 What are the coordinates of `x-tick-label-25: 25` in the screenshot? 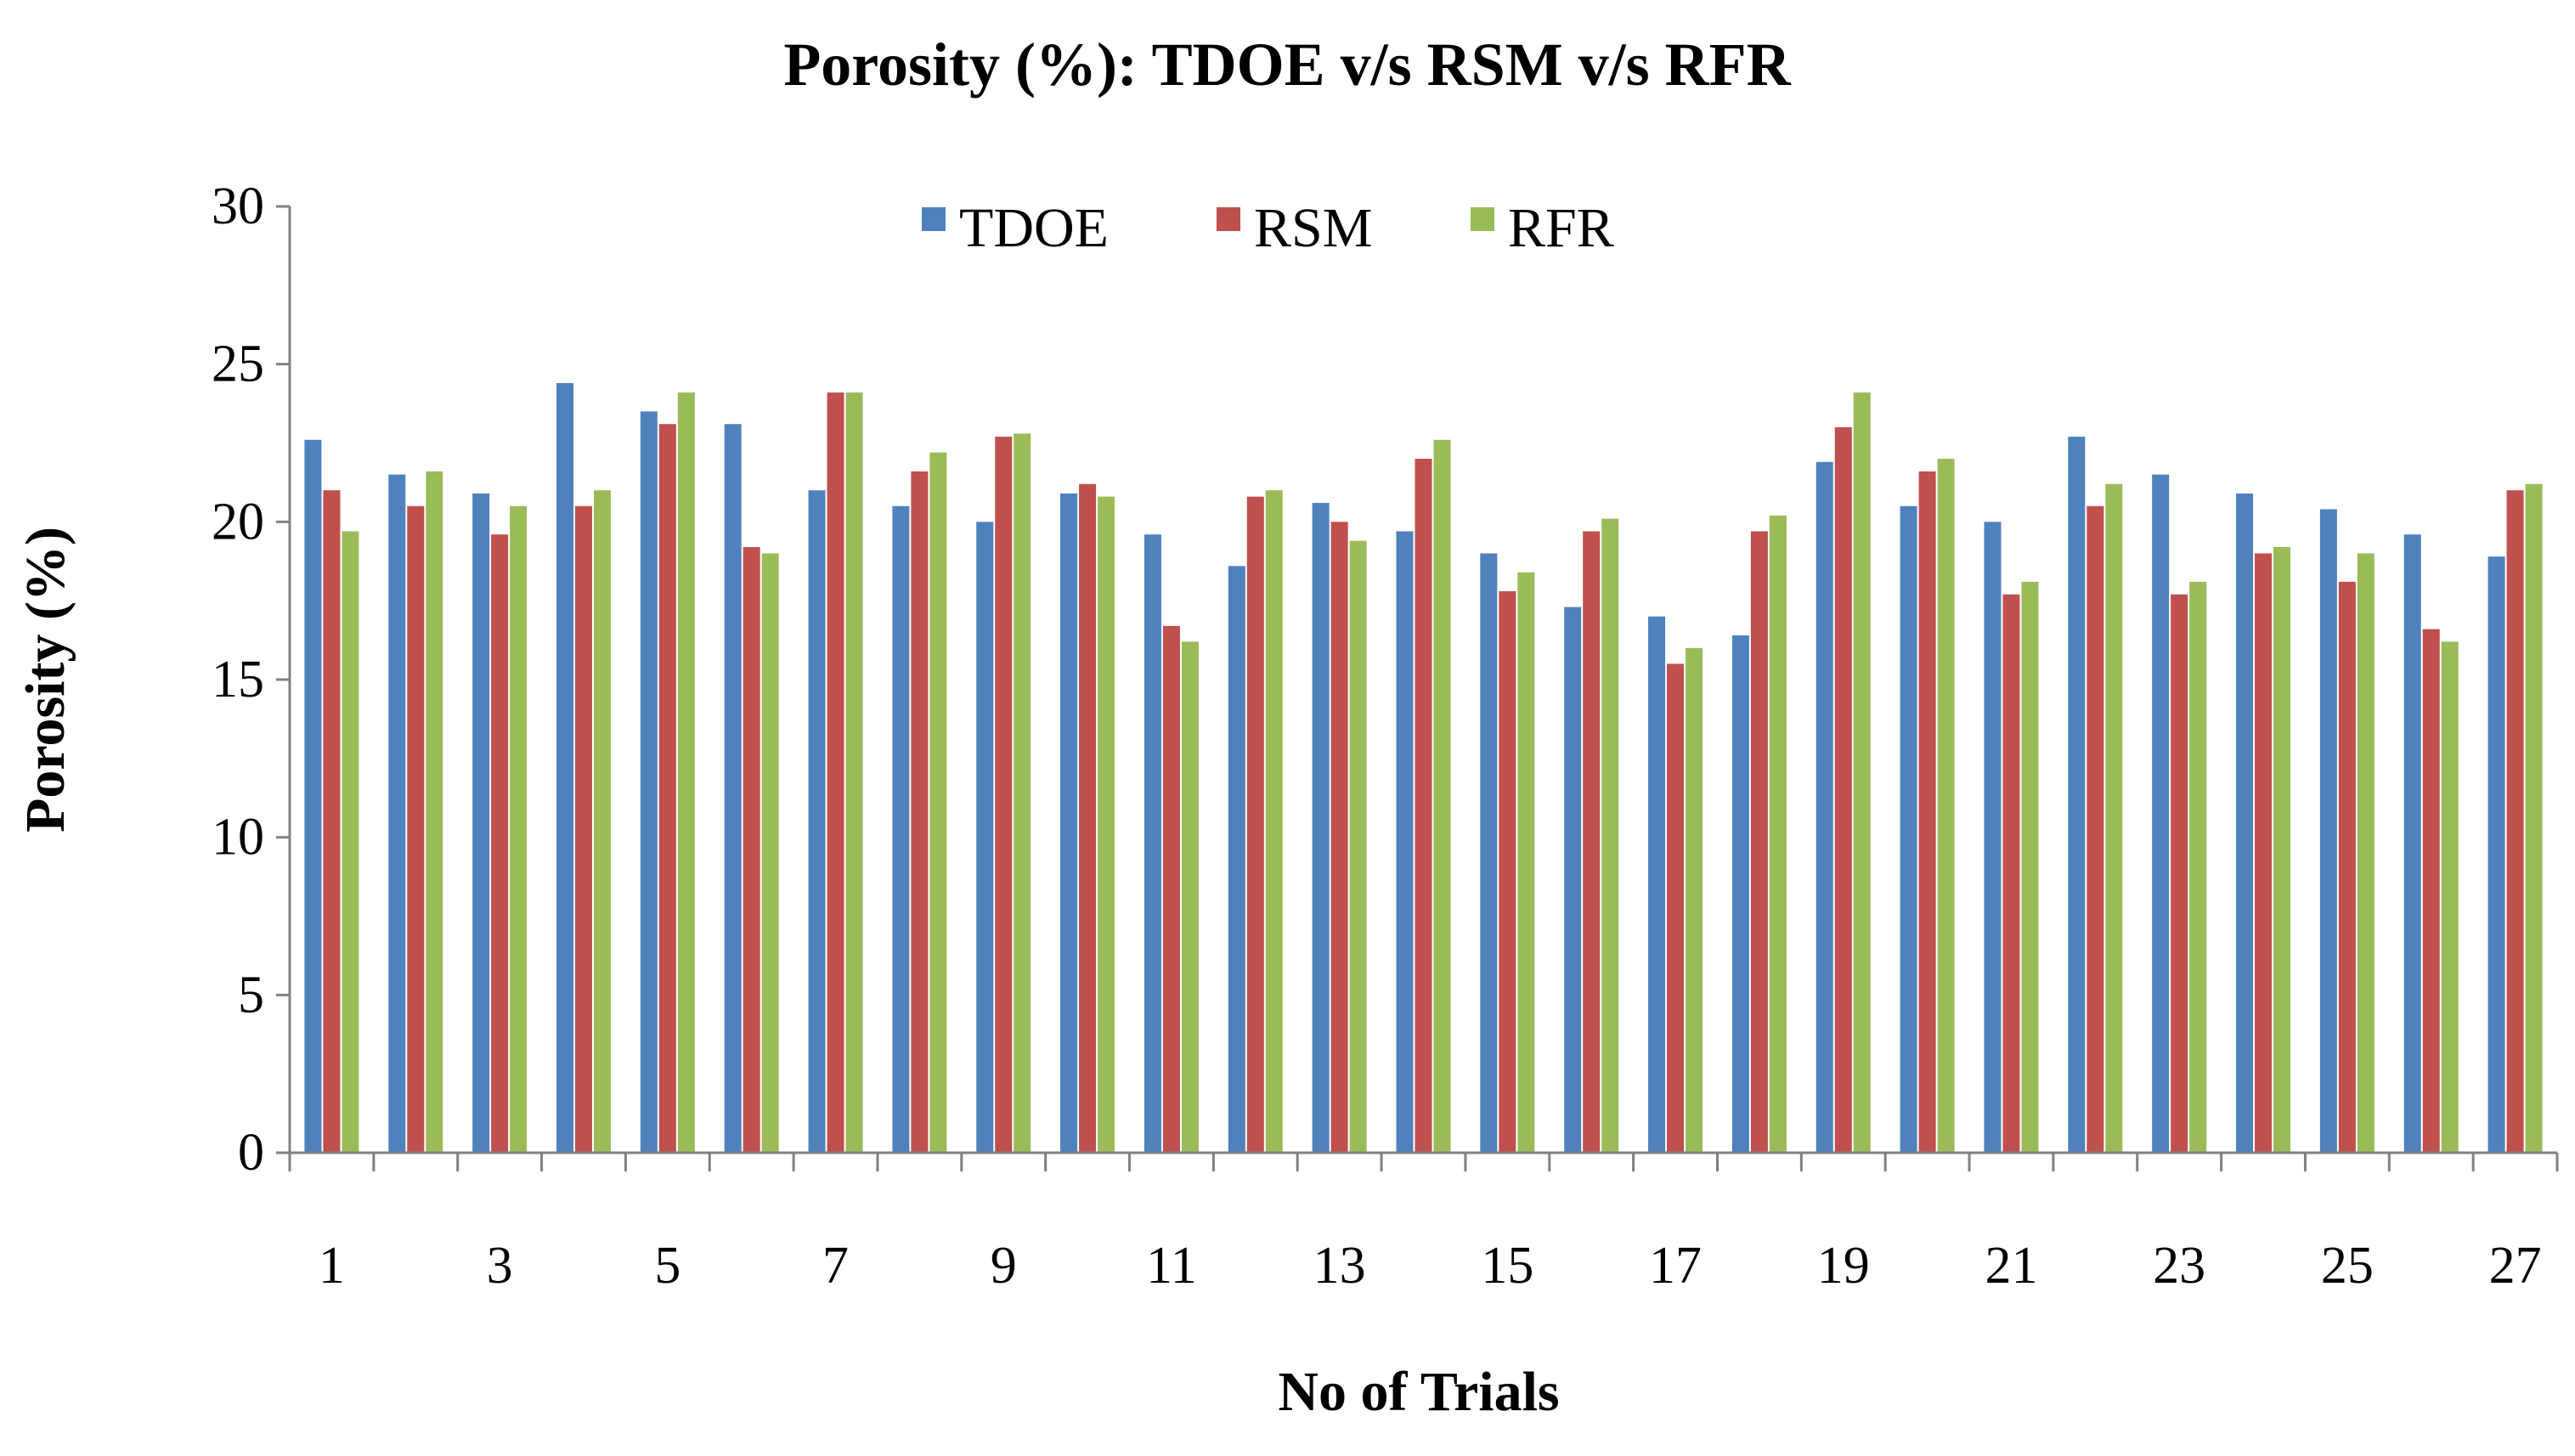 It's located at (2347, 1266).